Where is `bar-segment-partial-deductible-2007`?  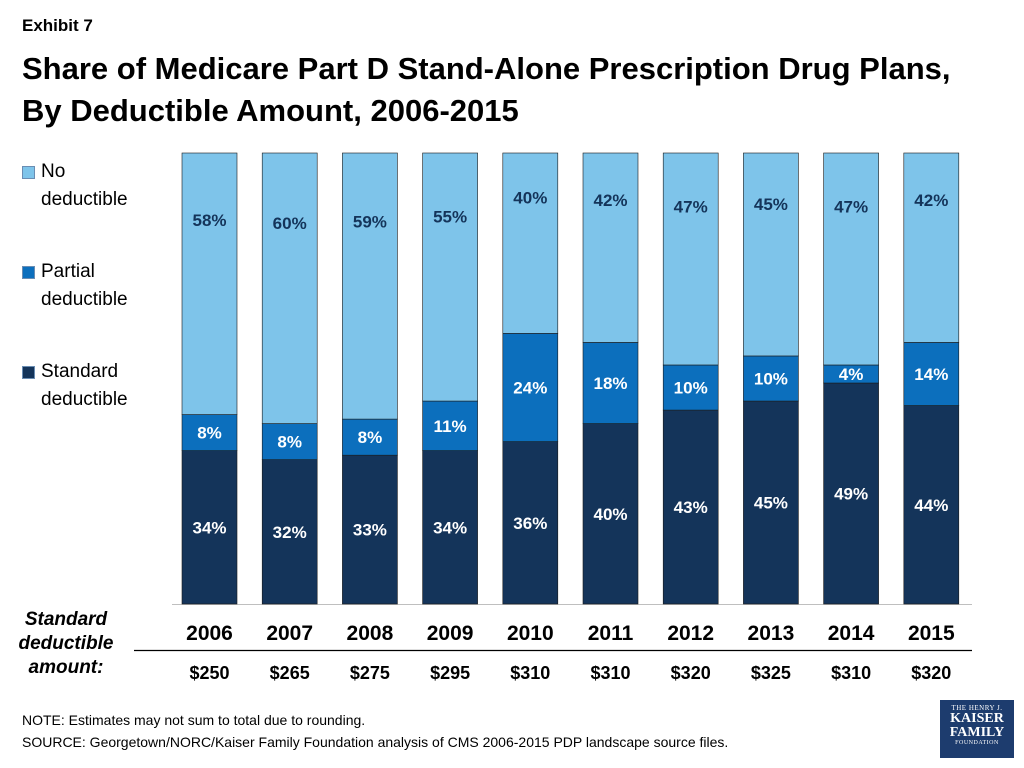
bar-segment-partial-deductible-2007 is located at coordinates (289, 441).